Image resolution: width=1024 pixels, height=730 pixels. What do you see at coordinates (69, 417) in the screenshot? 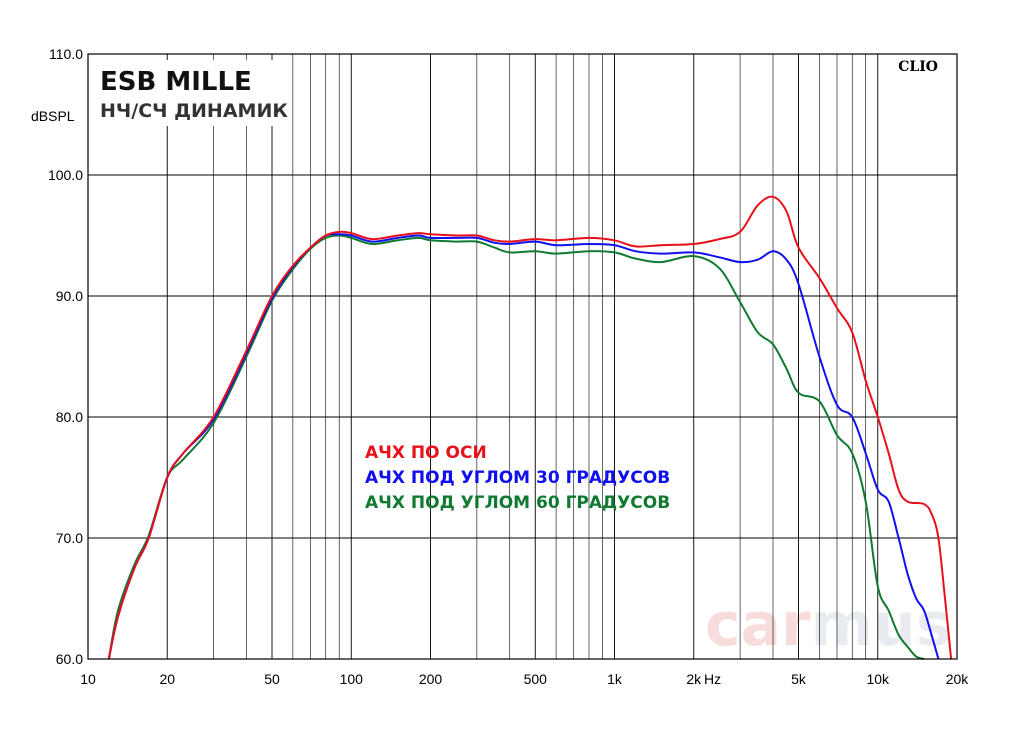
I see `y-tick-label: 80.0` at bounding box center [69, 417].